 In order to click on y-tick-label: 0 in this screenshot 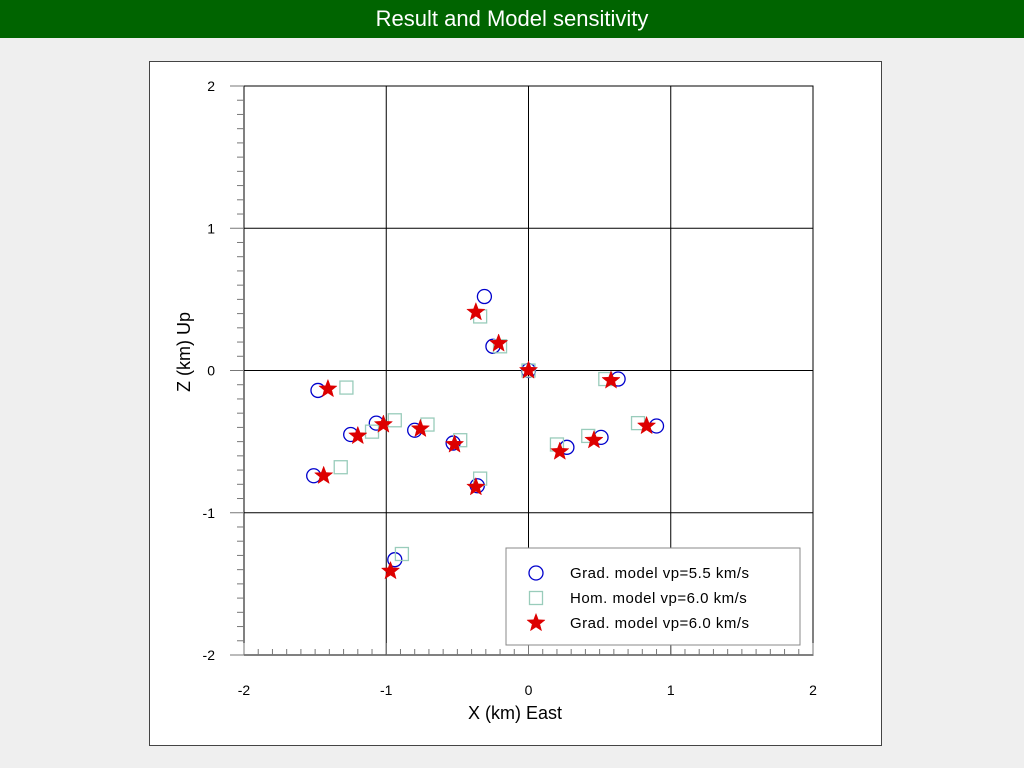, I will do `click(211, 371)`.